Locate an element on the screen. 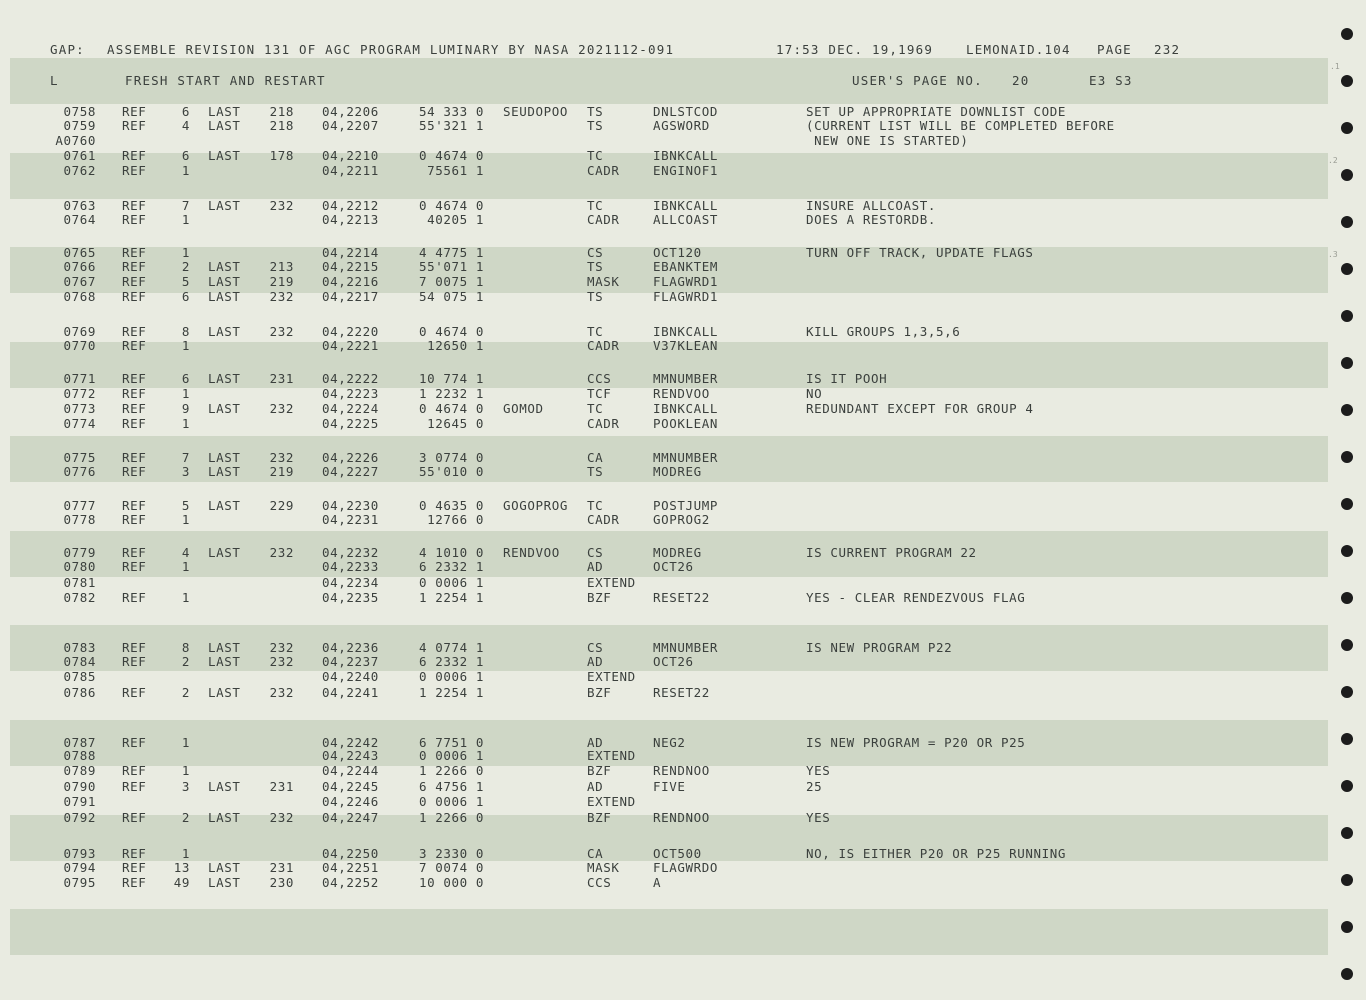  address: 04,2235 is located at coordinates (350, 597).